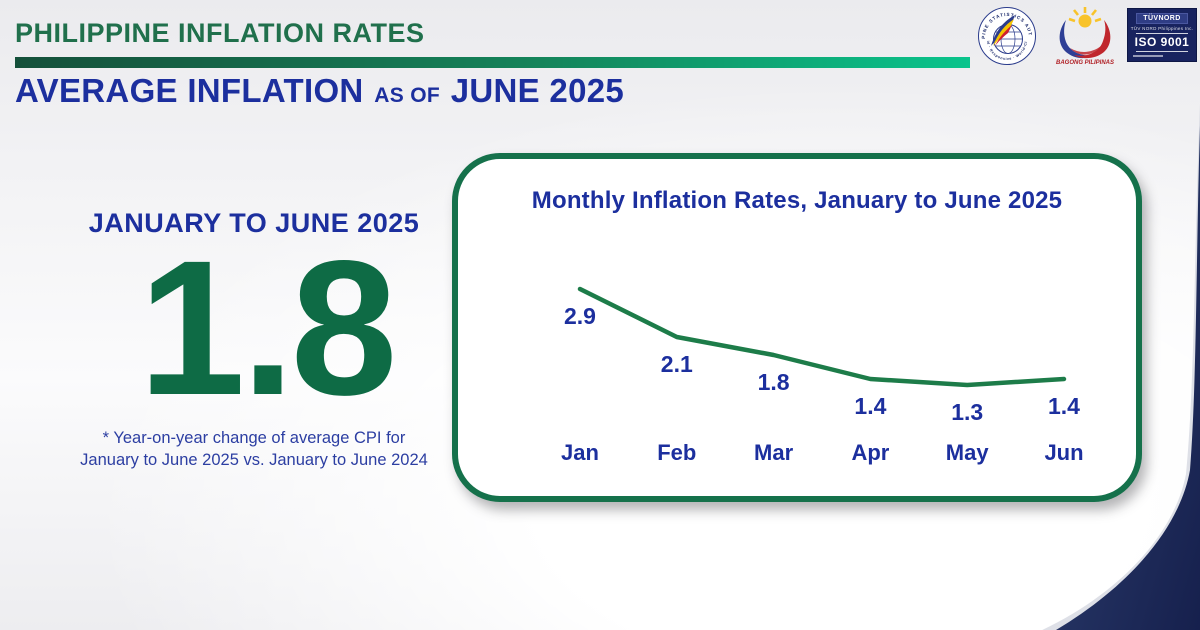 This screenshot has width=1200, height=630. I want to click on subtitle-period: JUNE 2025, so click(537, 90).